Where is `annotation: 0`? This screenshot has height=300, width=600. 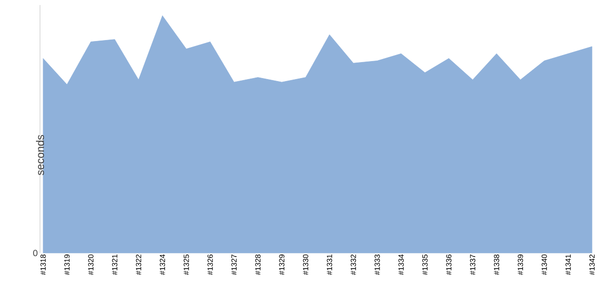 annotation: 0 is located at coordinates (35, 253).